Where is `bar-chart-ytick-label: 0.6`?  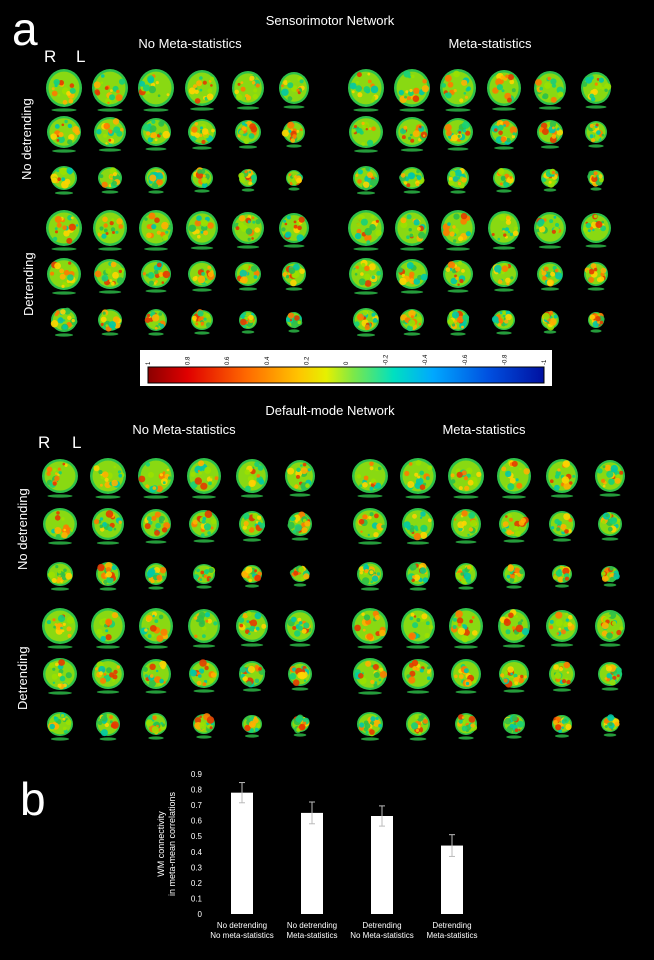
bar-chart-ytick-label: 0.6 is located at coordinates (197, 821).